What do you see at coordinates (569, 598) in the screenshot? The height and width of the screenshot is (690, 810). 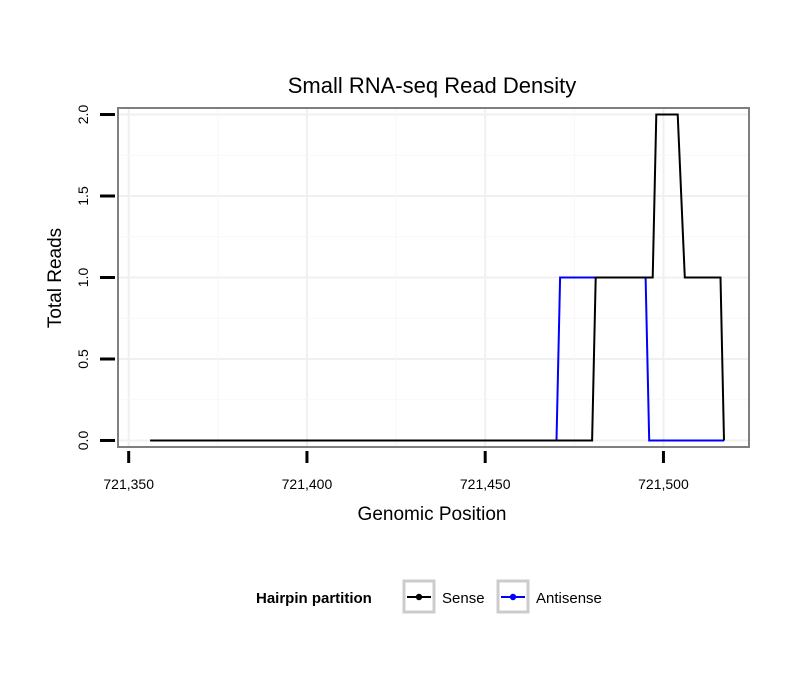 I see `legend-label-antisense: Antisense` at bounding box center [569, 598].